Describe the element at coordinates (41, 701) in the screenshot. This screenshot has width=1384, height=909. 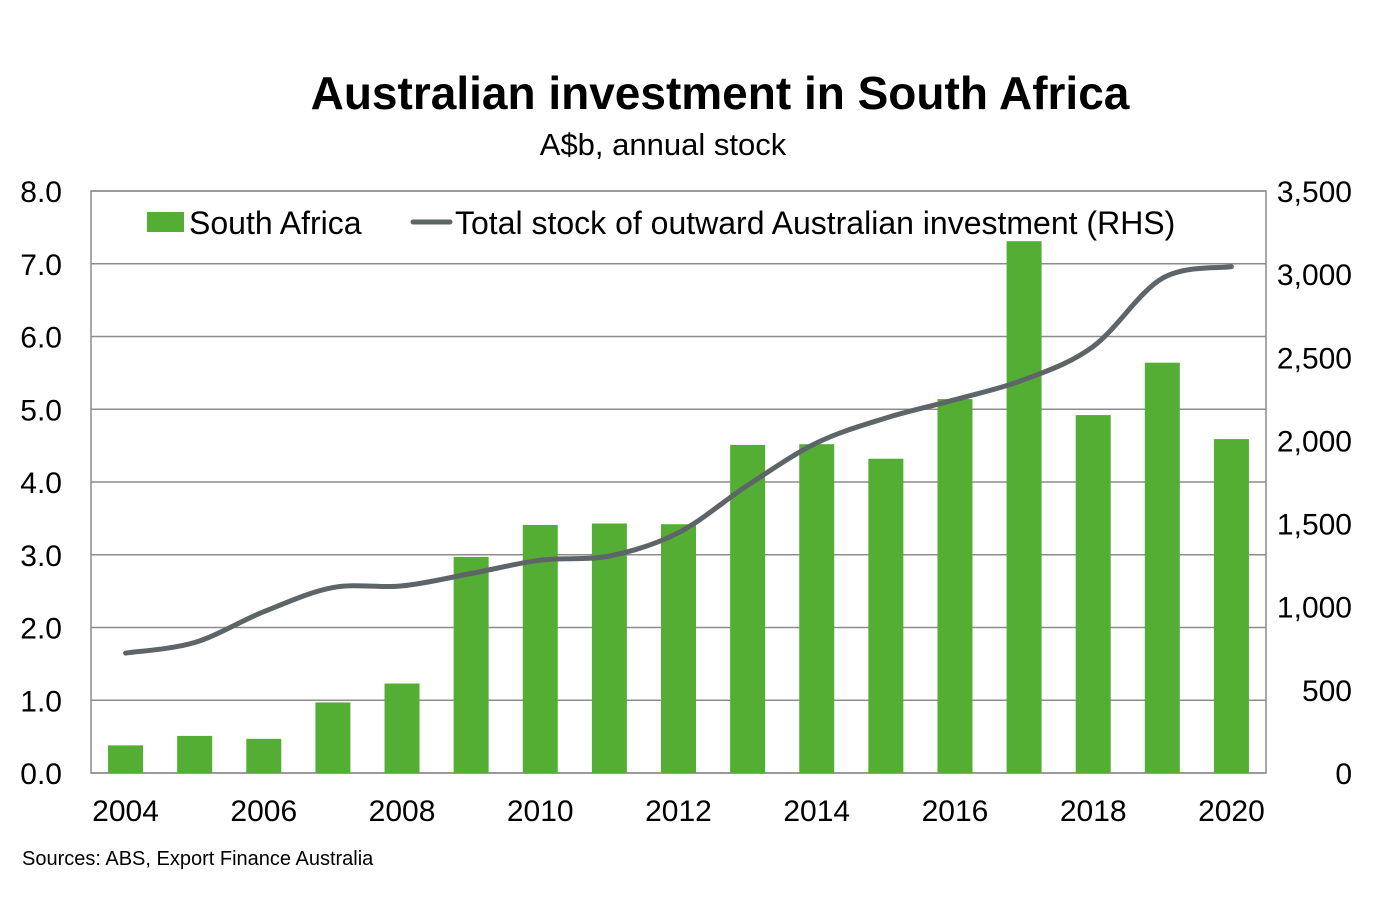
I see `left-tick-label: 1.0` at that location.